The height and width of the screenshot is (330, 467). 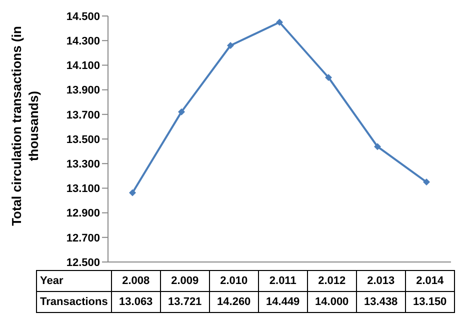 What do you see at coordinates (135, 302) in the screenshot?
I see `data-label: 13.063` at bounding box center [135, 302].